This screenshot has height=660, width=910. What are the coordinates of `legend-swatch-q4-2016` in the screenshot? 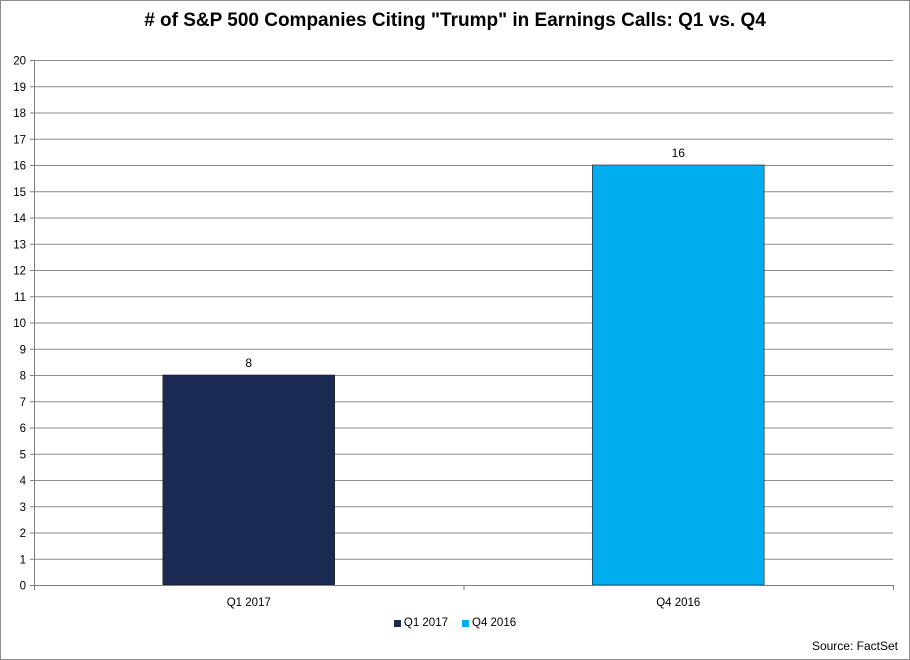 It's located at (465, 623).